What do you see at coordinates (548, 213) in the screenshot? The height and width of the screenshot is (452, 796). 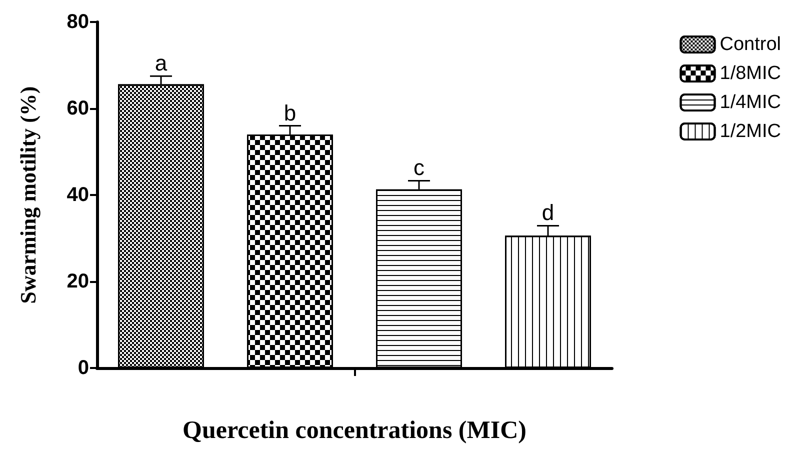 I see `annotation: d` at bounding box center [548, 213].